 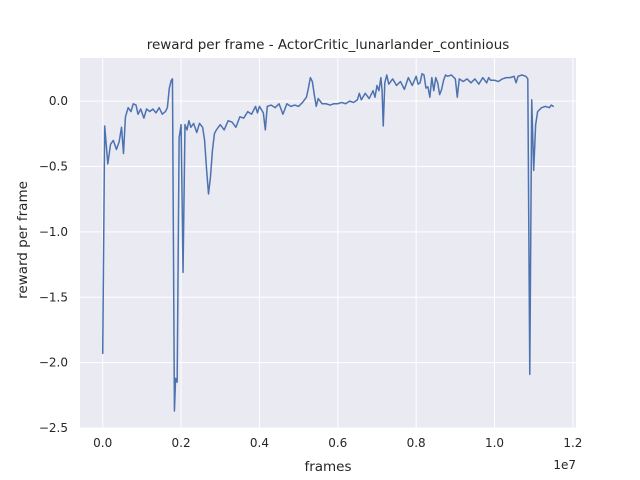 I want to click on x-tick-label: 1.2, so click(x=572, y=443).